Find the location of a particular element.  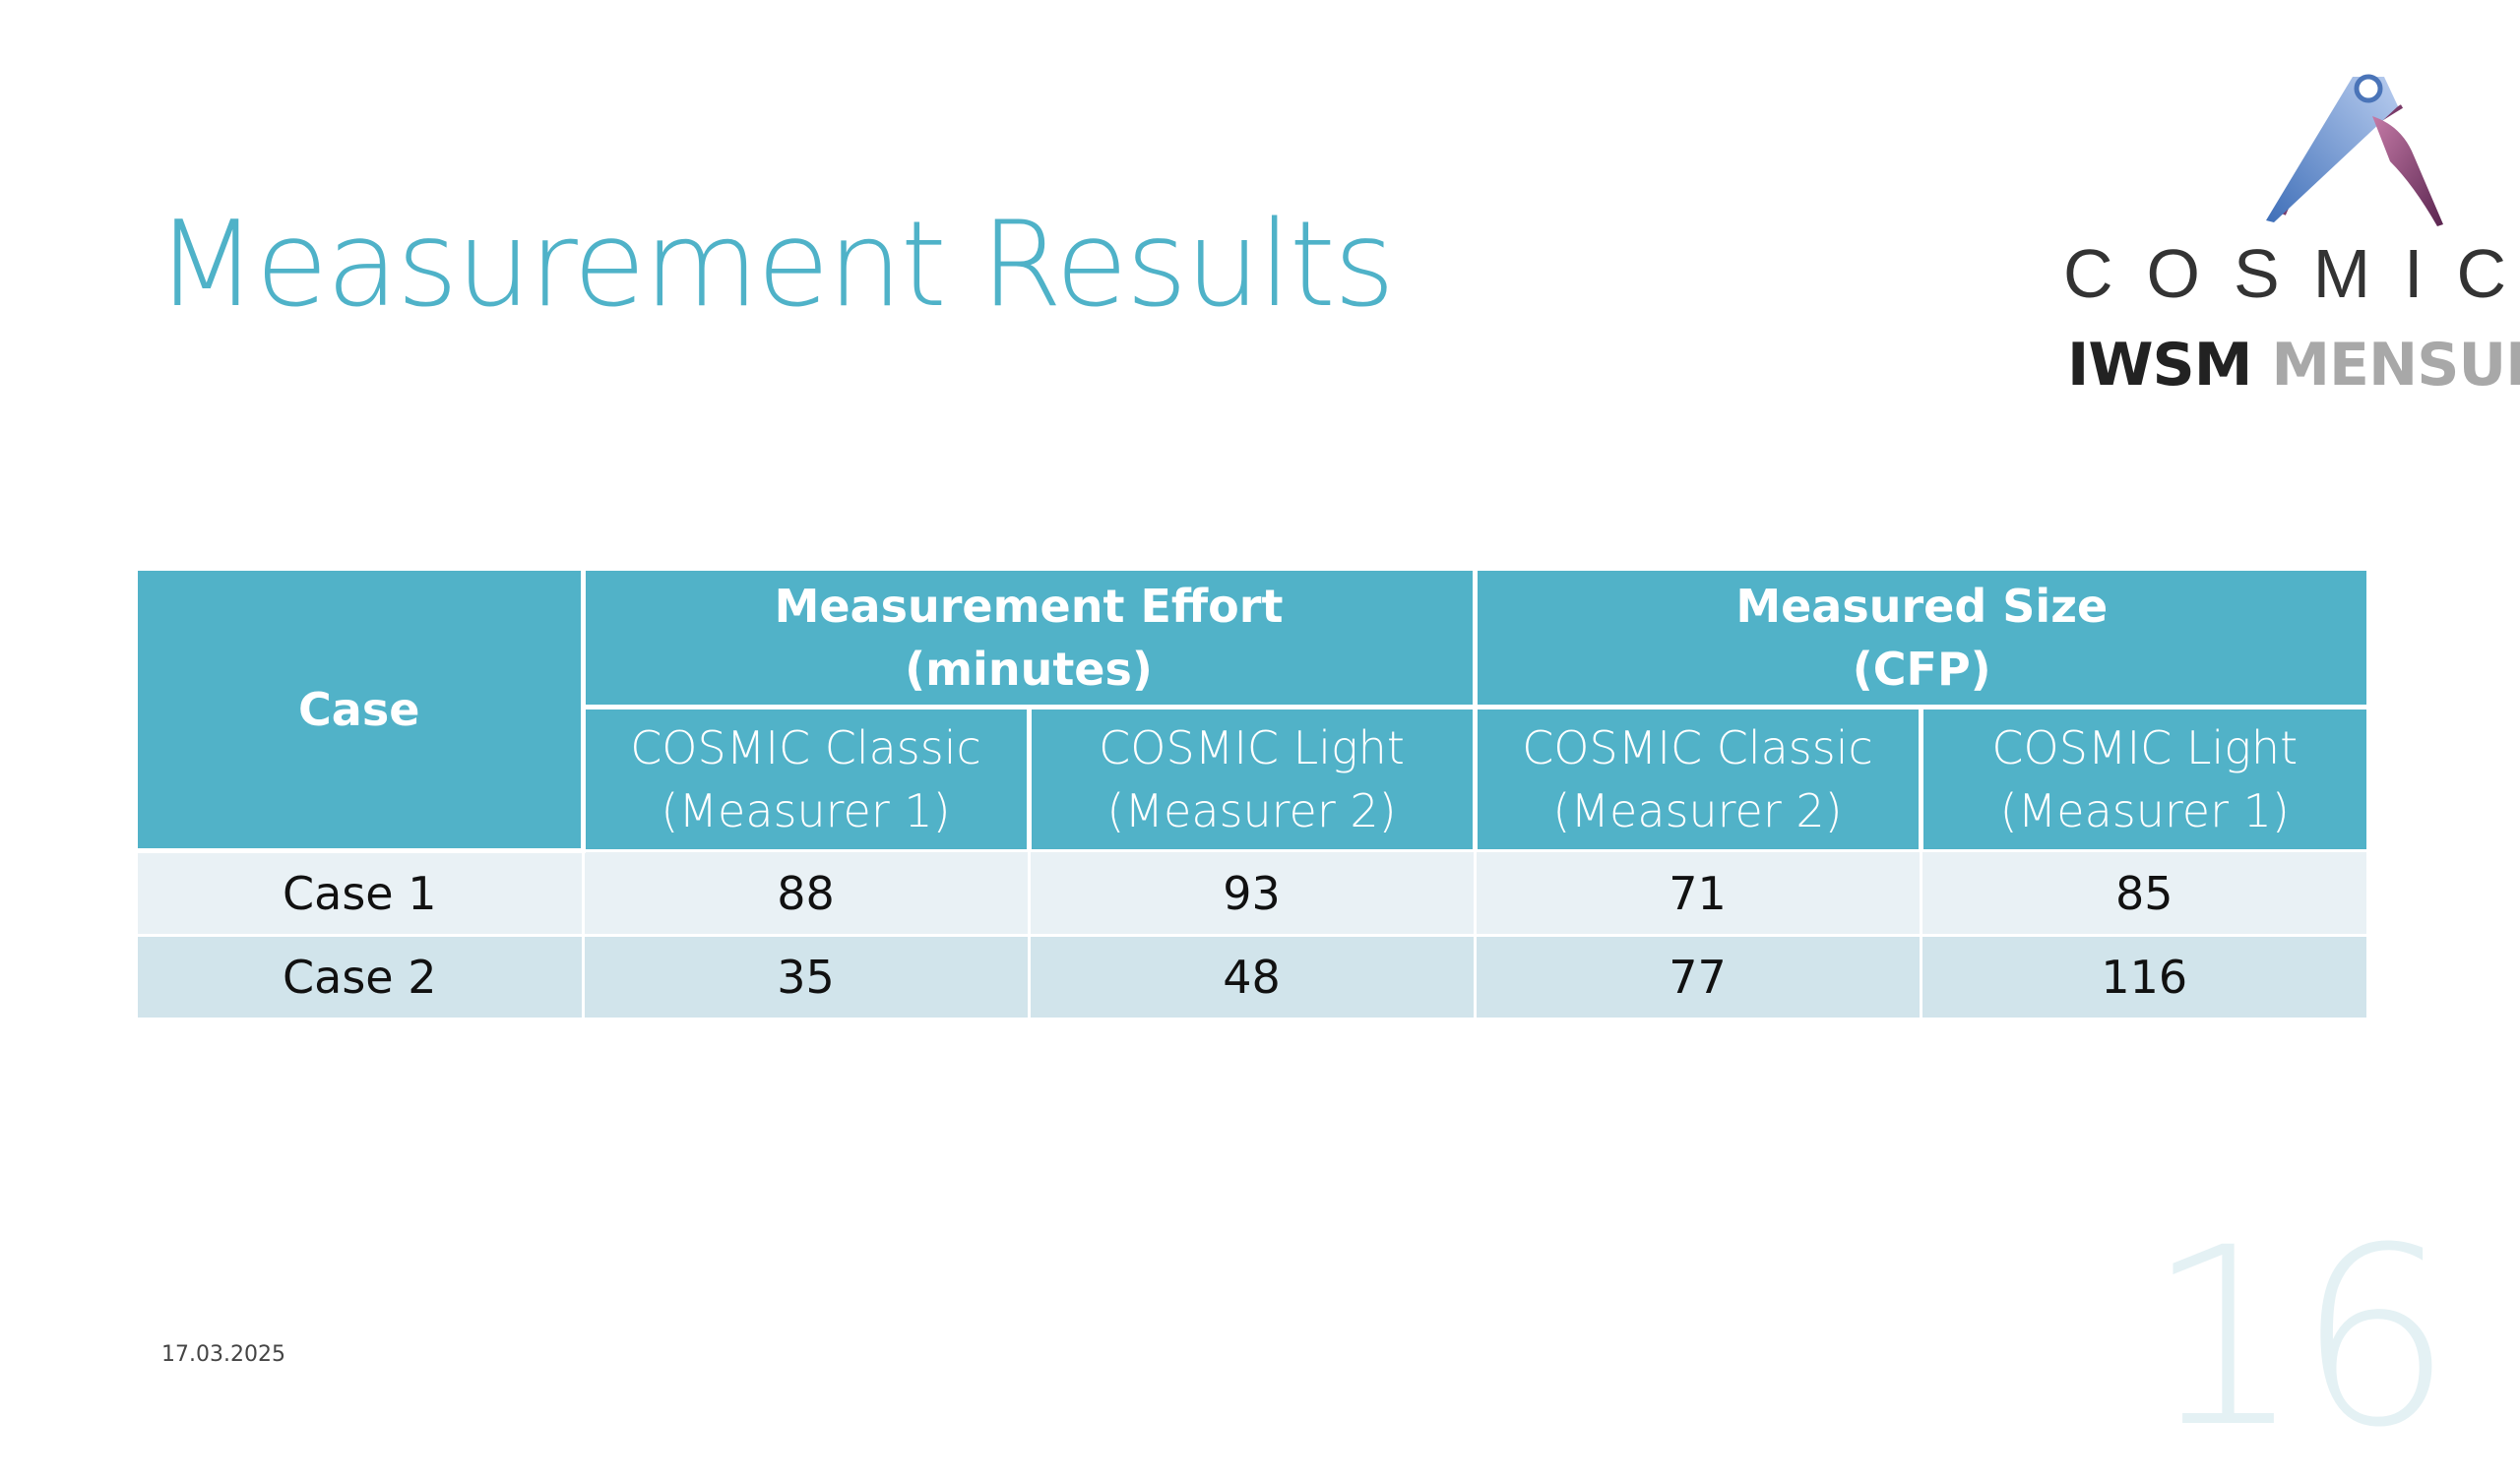

measurement-effort-group-header: Measurement Effort (minutes) is located at coordinates (1029, 640).